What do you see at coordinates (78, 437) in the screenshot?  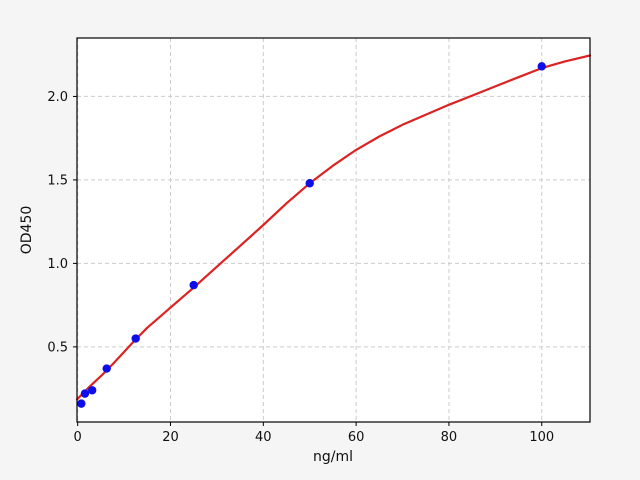 I see `x-tick-label: 0` at bounding box center [78, 437].